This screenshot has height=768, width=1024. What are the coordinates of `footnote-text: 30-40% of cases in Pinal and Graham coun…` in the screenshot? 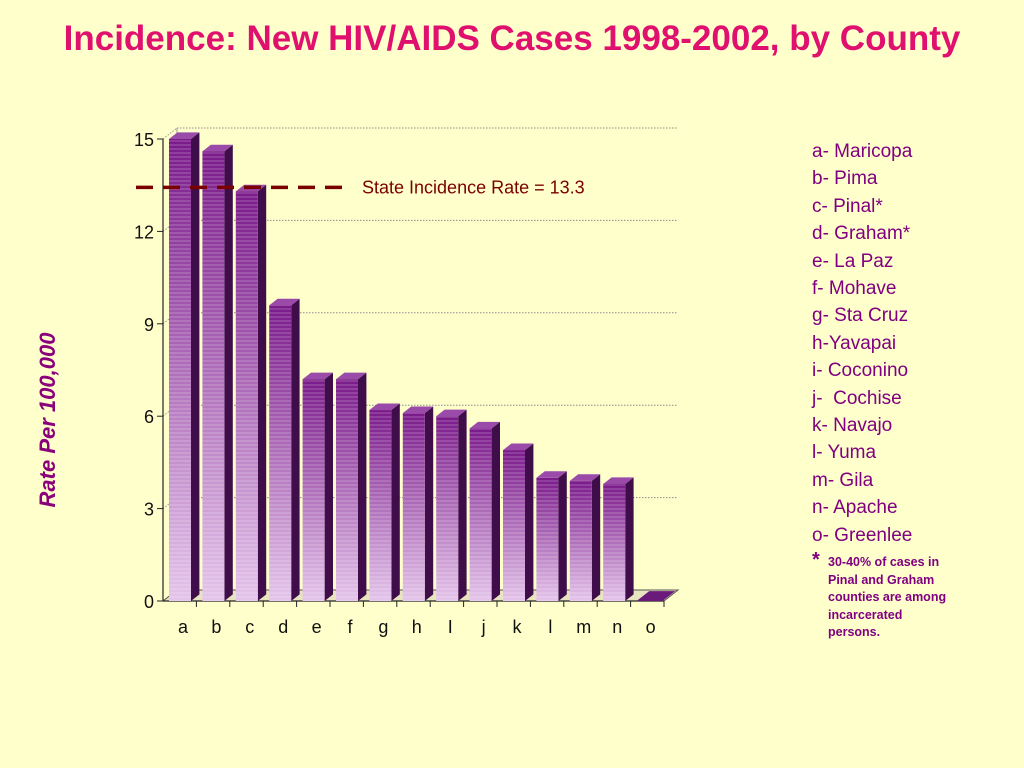 It's located at (887, 597).